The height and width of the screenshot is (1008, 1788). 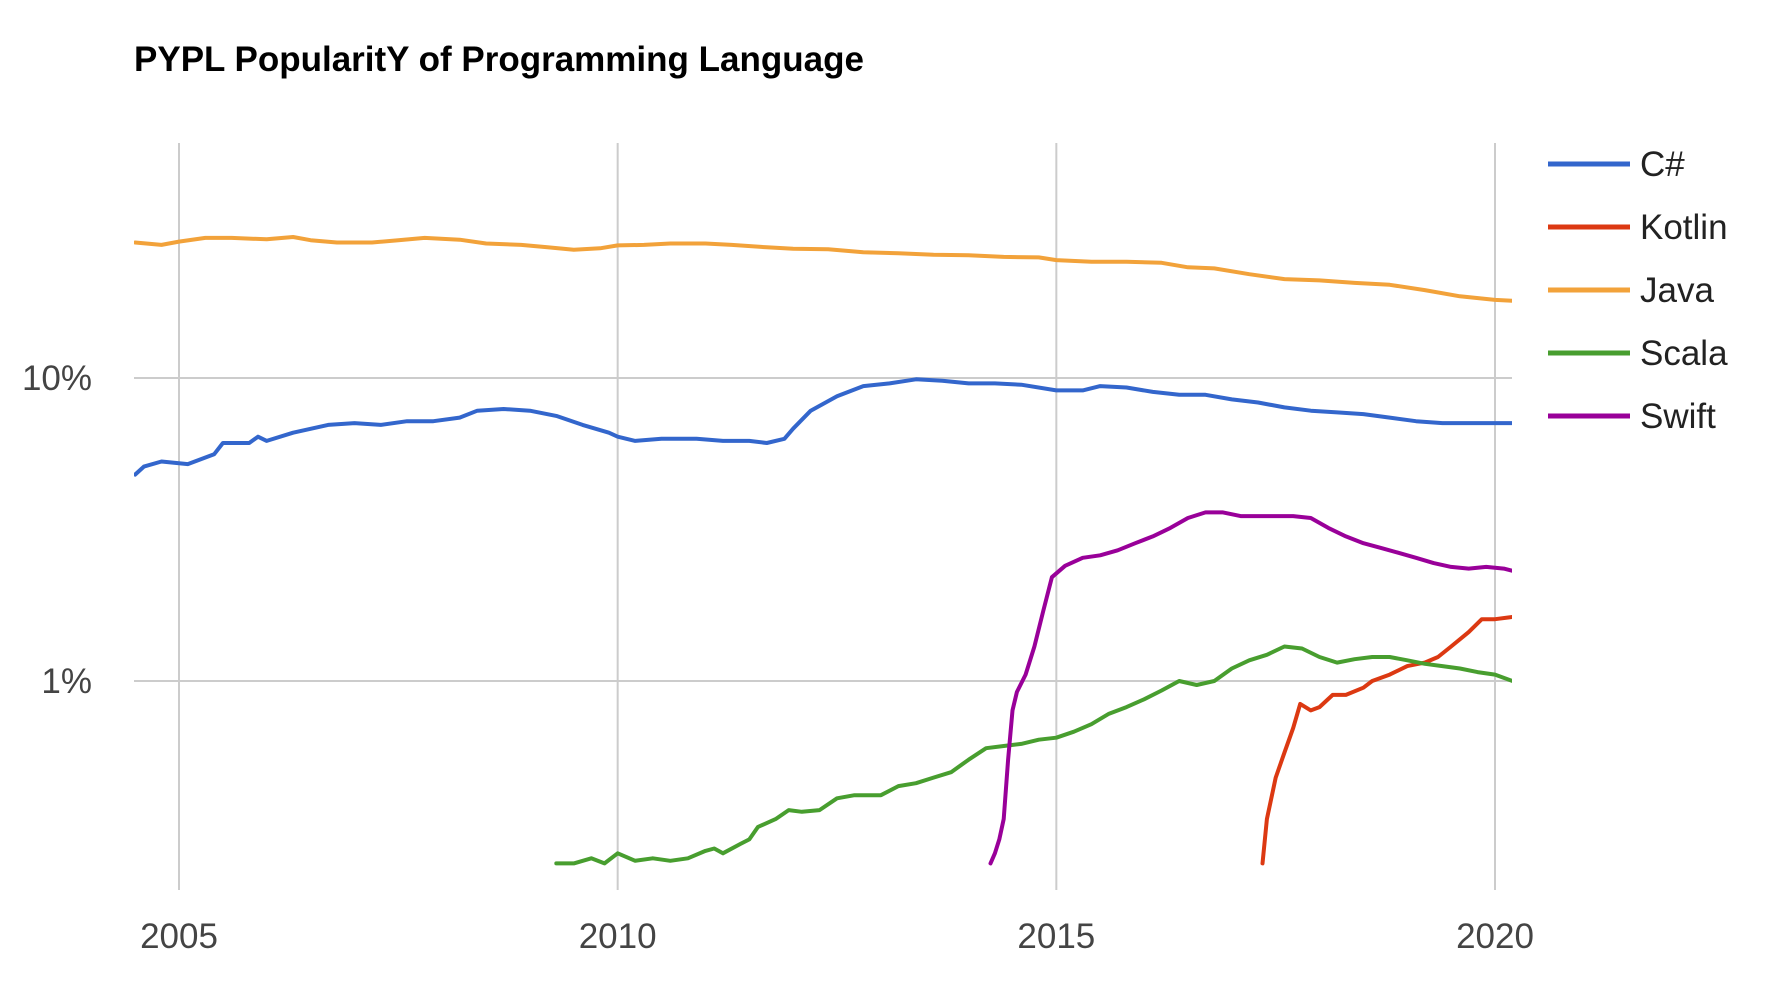 I want to click on chart-title: PYPL PopularitY of Programming Language, so click(x=499, y=59).